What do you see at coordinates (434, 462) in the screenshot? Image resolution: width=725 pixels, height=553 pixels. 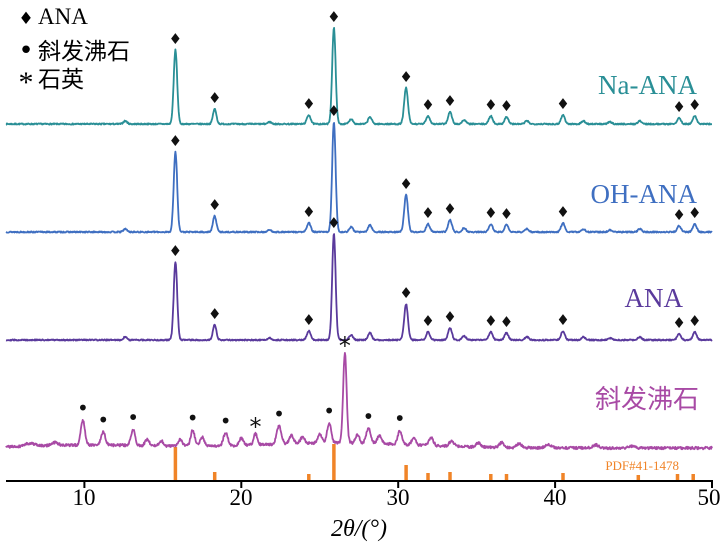 I see `reference-bars` at bounding box center [434, 462].